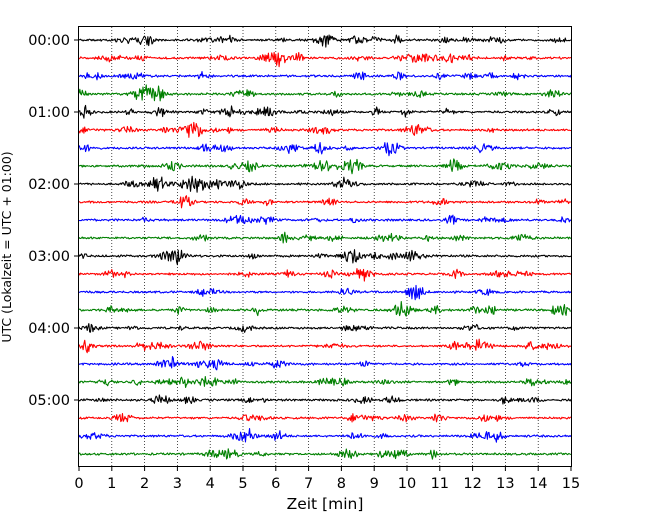 The image size is (650, 520). I want to click on x-tick-label: 8, so click(341, 484).